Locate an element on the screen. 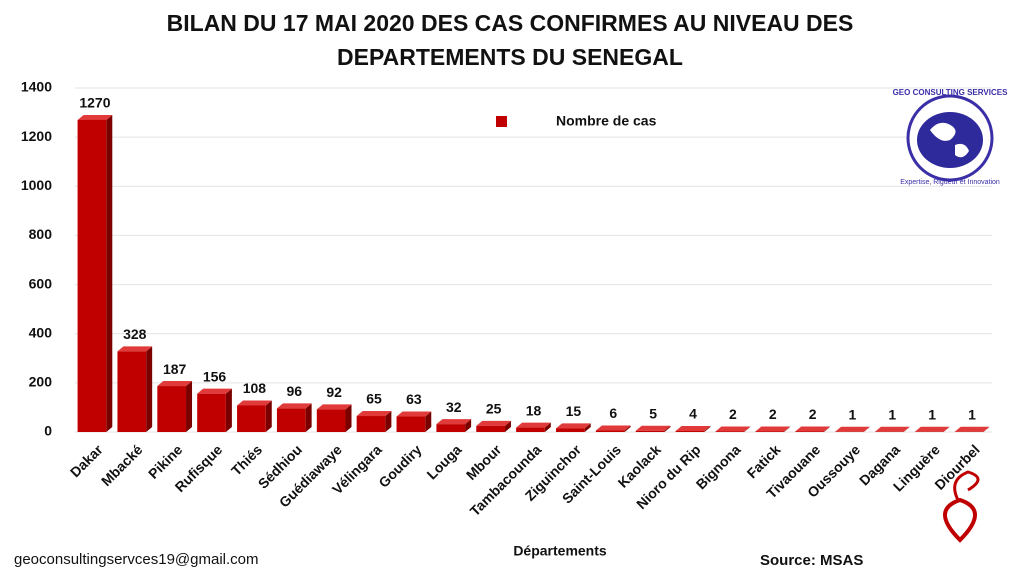  ministry-heart is located at coordinates (960, 520).